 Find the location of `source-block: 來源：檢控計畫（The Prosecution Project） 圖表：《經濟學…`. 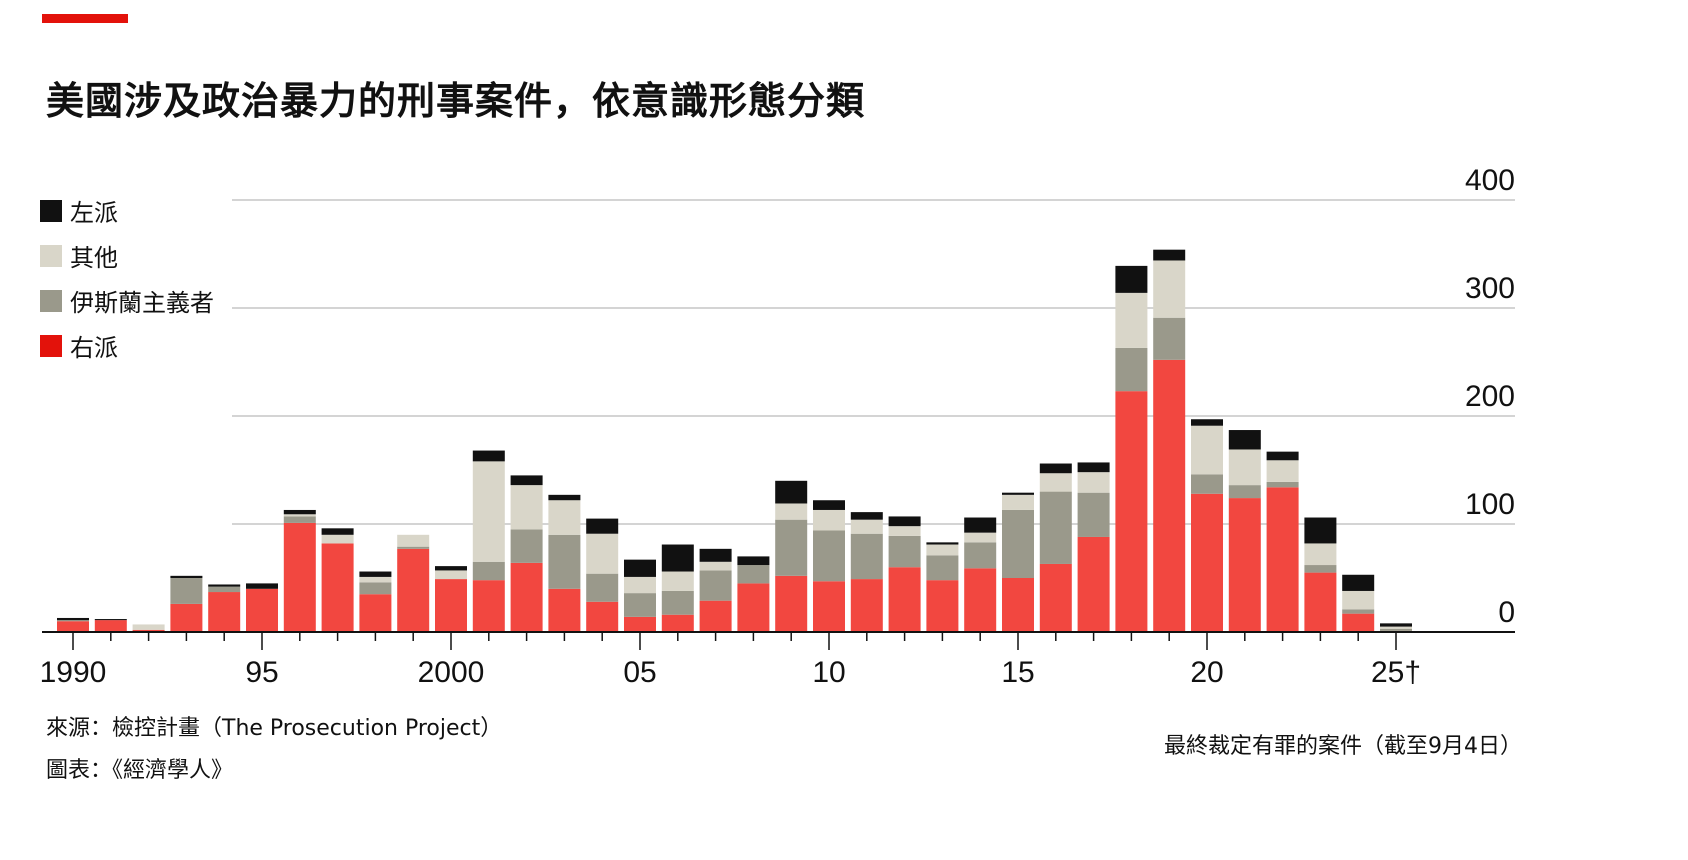

source-block: 來源：檢控計畫（The Prosecution Project） 圖表：《經濟學… is located at coordinates (274, 750).